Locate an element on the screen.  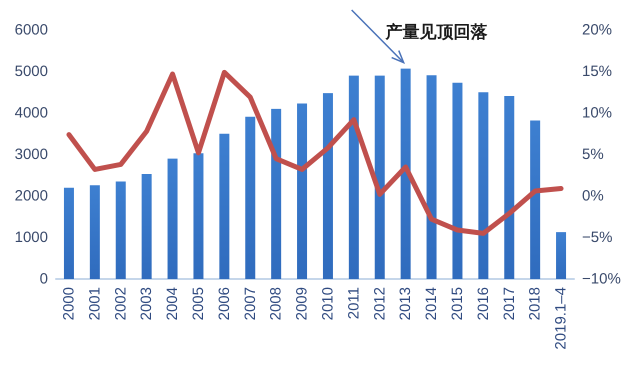
y2-tick-label: 0% is located at coordinates (593, 196).